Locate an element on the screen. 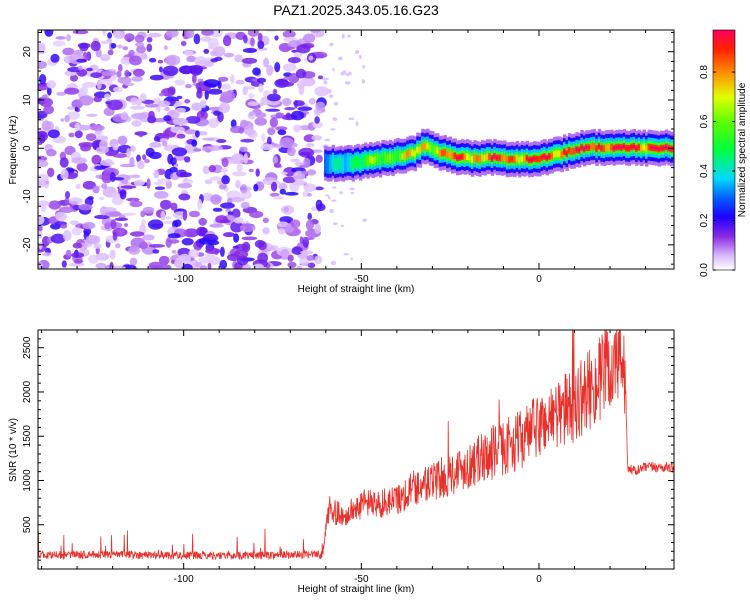 This screenshot has height=600, width=750. y-tick-label: 10 is located at coordinates (27, 100).